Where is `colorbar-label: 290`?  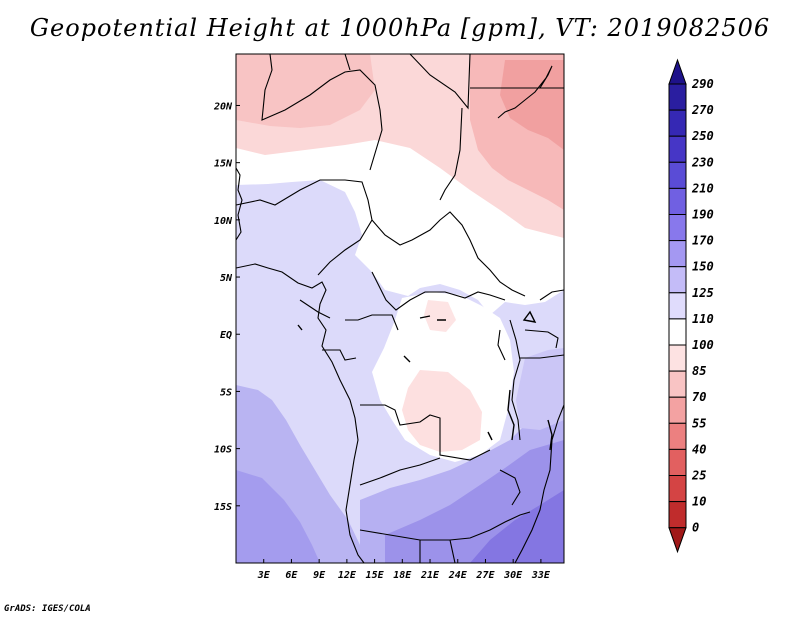
colorbar-label: 290 is located at coordinates (702, 84).